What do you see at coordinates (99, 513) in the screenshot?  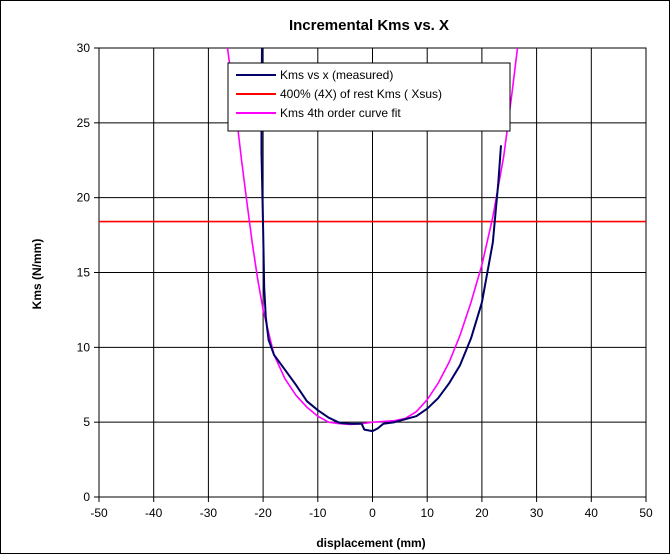 I see `x-tick-label: -50` at bounding box center [99, 513].